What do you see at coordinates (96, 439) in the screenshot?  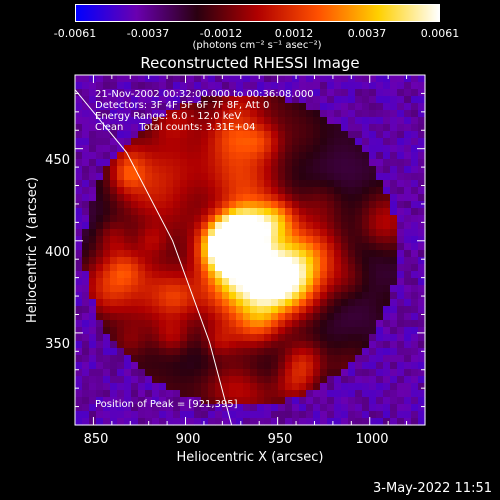 I see `x-tick-label: 850` at bounding box center [96, 439].